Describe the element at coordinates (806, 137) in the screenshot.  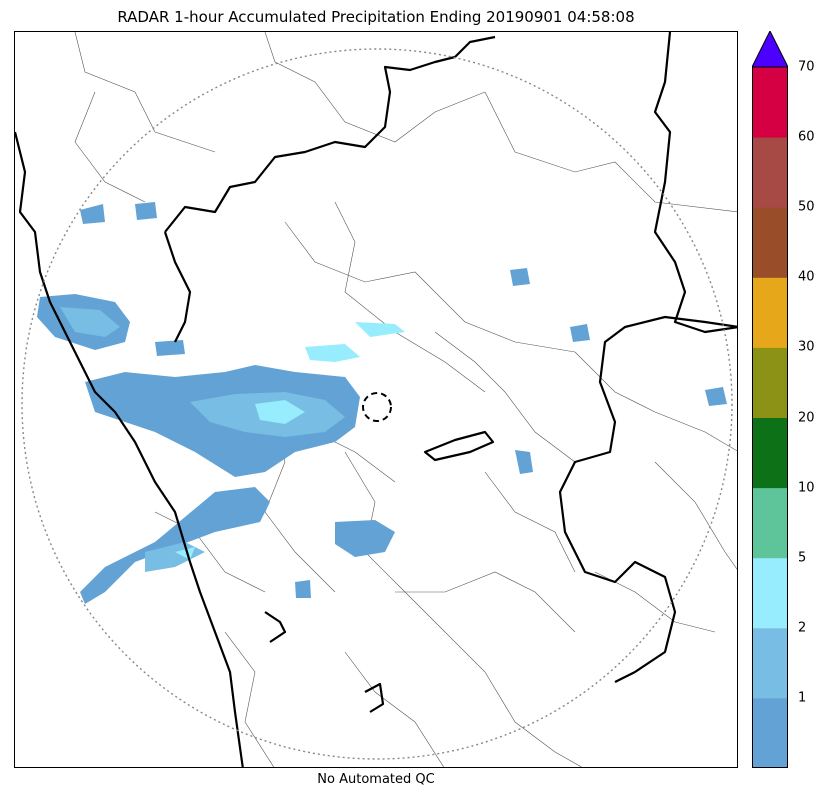
I see `colorbar-tick-label: 60` at that location.